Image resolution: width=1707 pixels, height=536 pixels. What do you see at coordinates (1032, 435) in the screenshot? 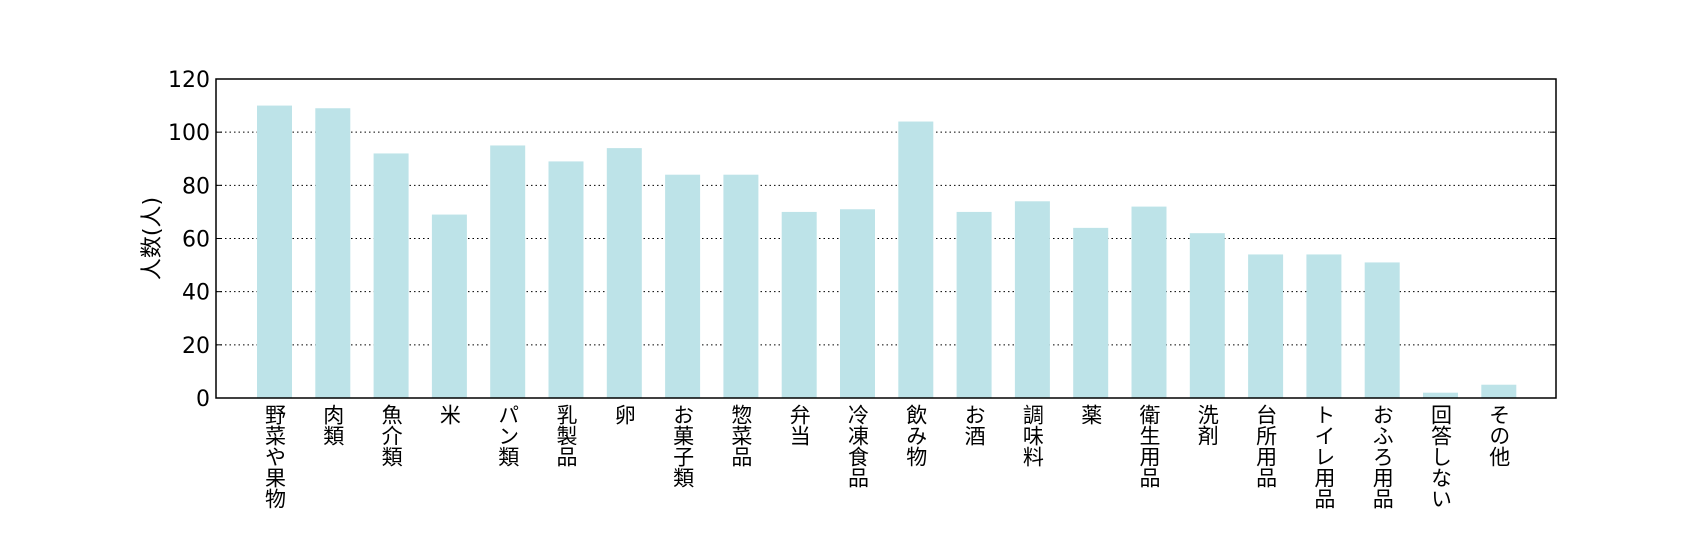
I see `x-category-label: 調味料` at bounding box center [1032, 435].